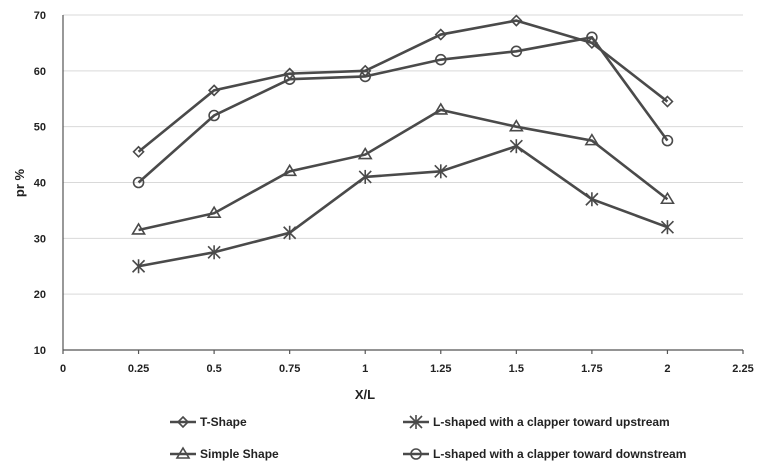 The height and width of the screenshot is (465, 757). Describe the element at coordinates (40, 128) in the screenshot. I see `y-tick-label: 50` at that location.